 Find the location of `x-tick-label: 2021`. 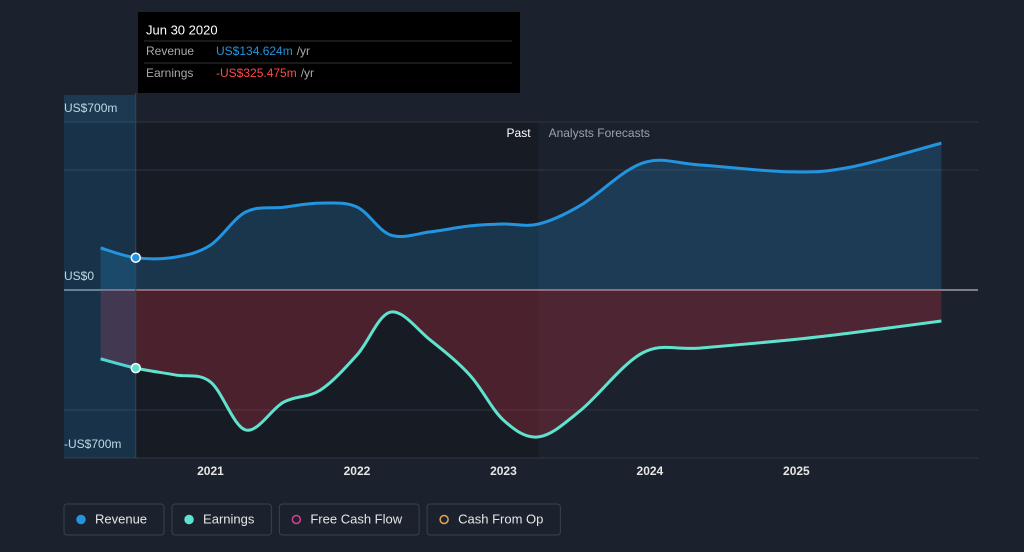

x-tick-label: 2021 is located at coordinates (210, 471).